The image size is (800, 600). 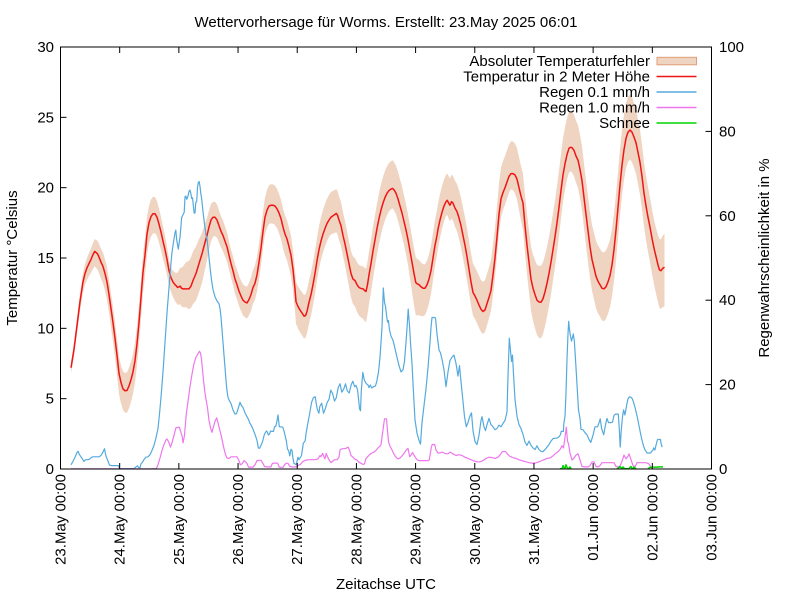 I want to click on svg-text: 02.Jun 00:00, so click(x=652, y=517).